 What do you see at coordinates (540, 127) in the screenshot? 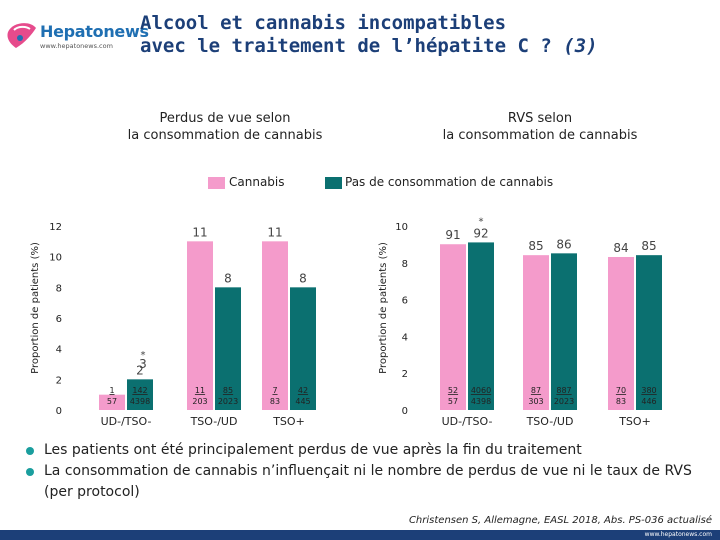
I see `right-chart-title: RVS selon la consommation de cannabis` at bounding box center [540, 127].